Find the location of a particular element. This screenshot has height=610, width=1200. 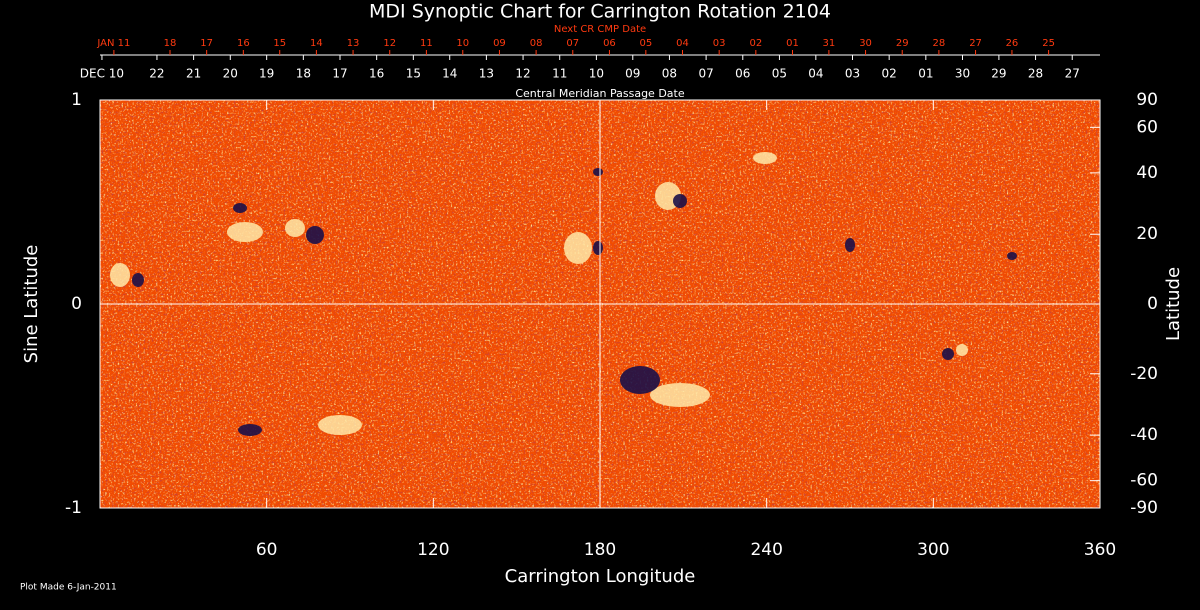

x-tick-label: 360 is located at coordinates (1100, 550).